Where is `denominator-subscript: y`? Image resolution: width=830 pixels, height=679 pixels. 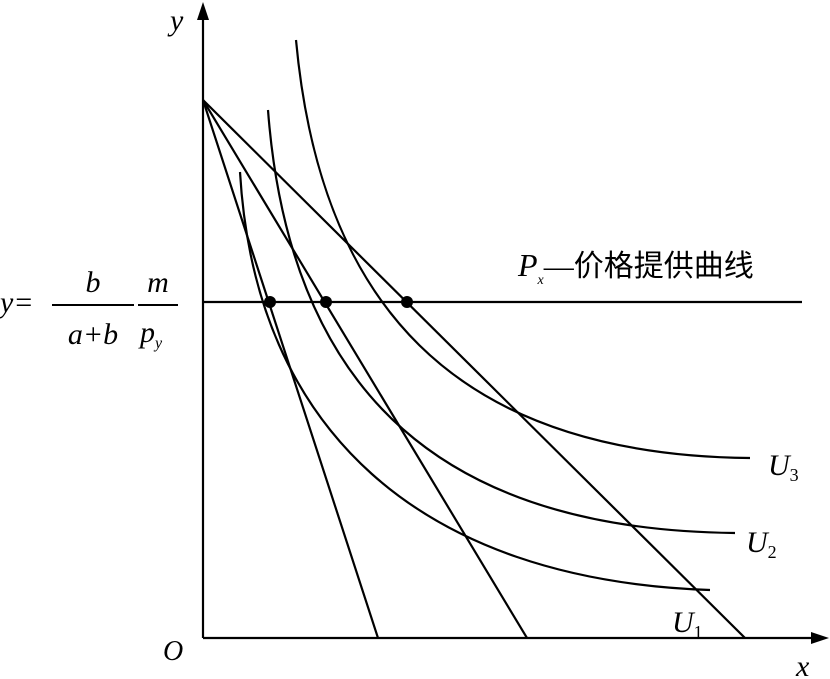
denominator-subscript: y is located at coordinates (158, 343).